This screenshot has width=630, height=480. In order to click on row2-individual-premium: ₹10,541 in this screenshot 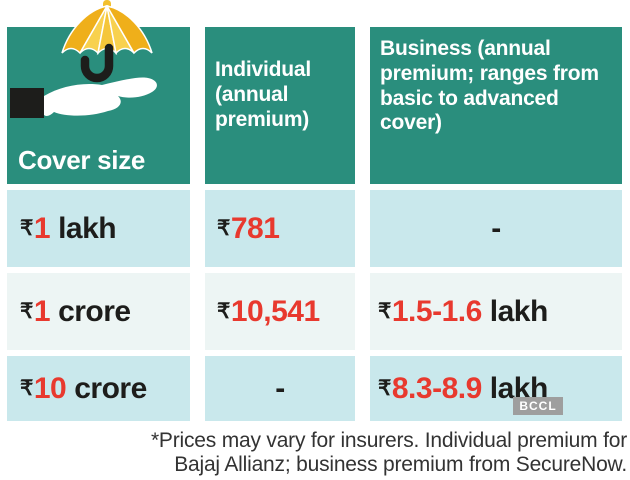, I will do `click(280, 311)`.